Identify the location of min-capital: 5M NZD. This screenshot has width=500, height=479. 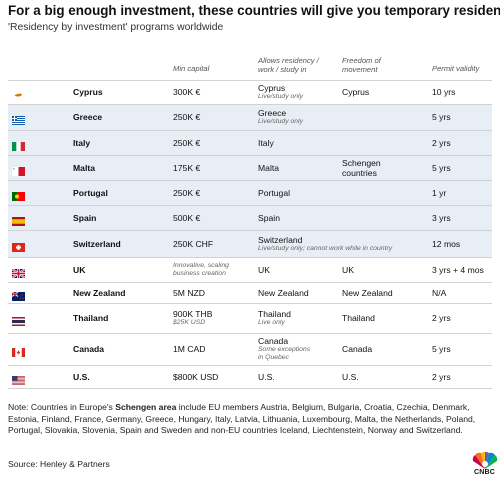
(189, 292).